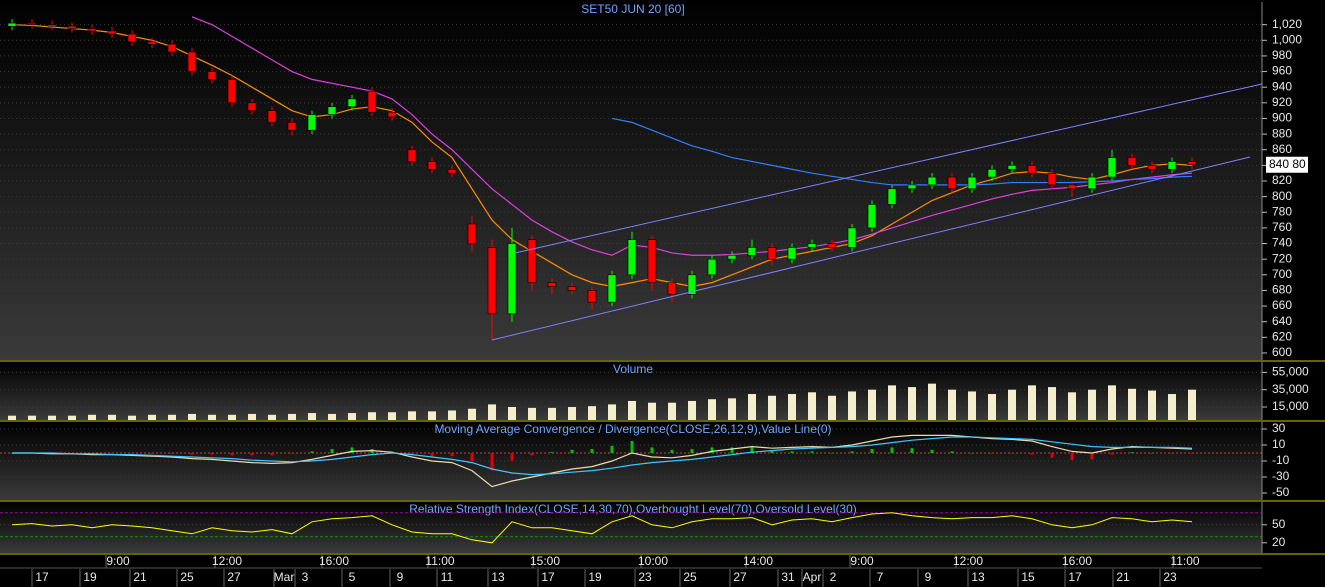 This screenshot has width=1325, height=587. Describe the element at coordinates (1282, 86) in the screenshot. I see `y-tick-label: 940` at that location.